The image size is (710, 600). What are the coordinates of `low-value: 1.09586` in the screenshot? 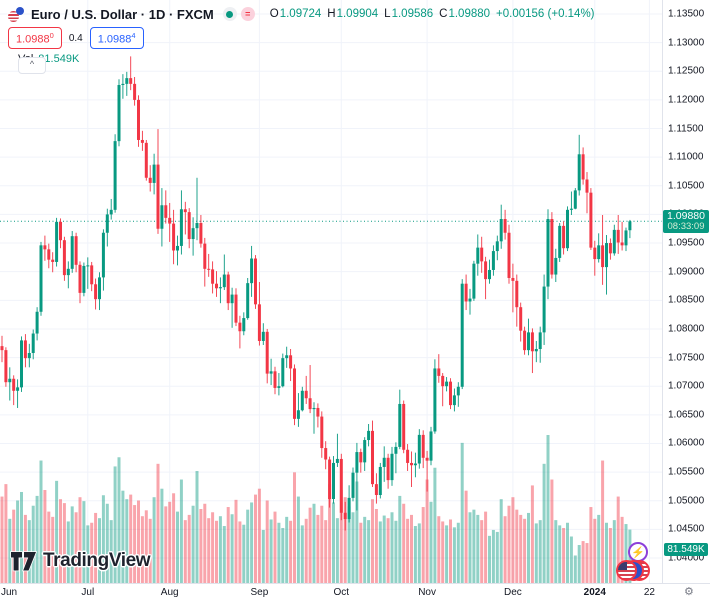 It's located at (412, 14).